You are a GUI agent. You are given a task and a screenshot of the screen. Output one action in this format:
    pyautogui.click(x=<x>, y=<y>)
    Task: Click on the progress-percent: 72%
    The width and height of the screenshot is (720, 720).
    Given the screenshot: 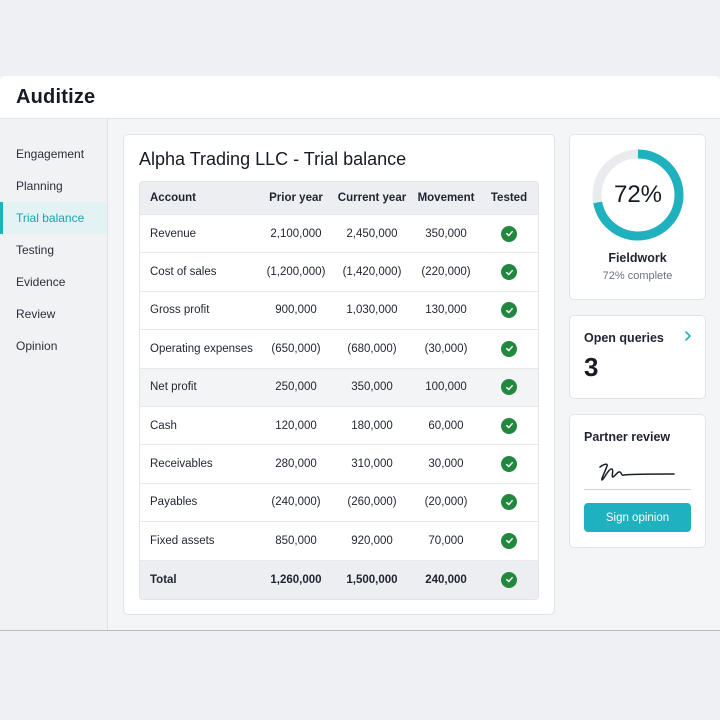 What is the action you would take?
    pyautogui.click(x=638, y=194)
    